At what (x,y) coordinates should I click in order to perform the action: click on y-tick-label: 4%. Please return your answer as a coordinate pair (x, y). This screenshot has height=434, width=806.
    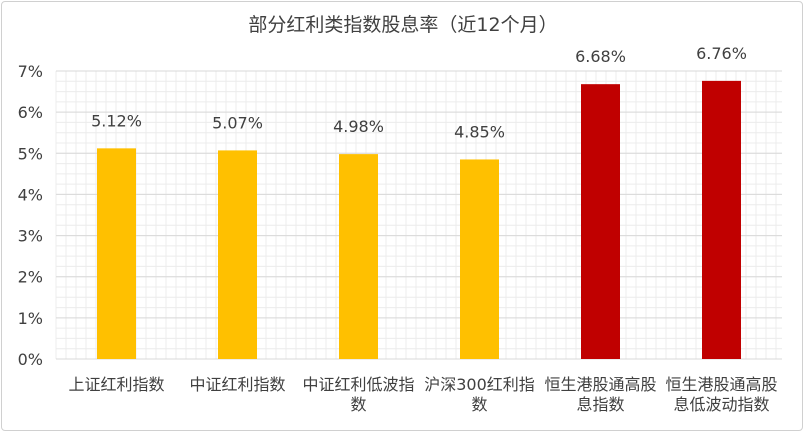
    Looking at the image, I should click on (30, 194).